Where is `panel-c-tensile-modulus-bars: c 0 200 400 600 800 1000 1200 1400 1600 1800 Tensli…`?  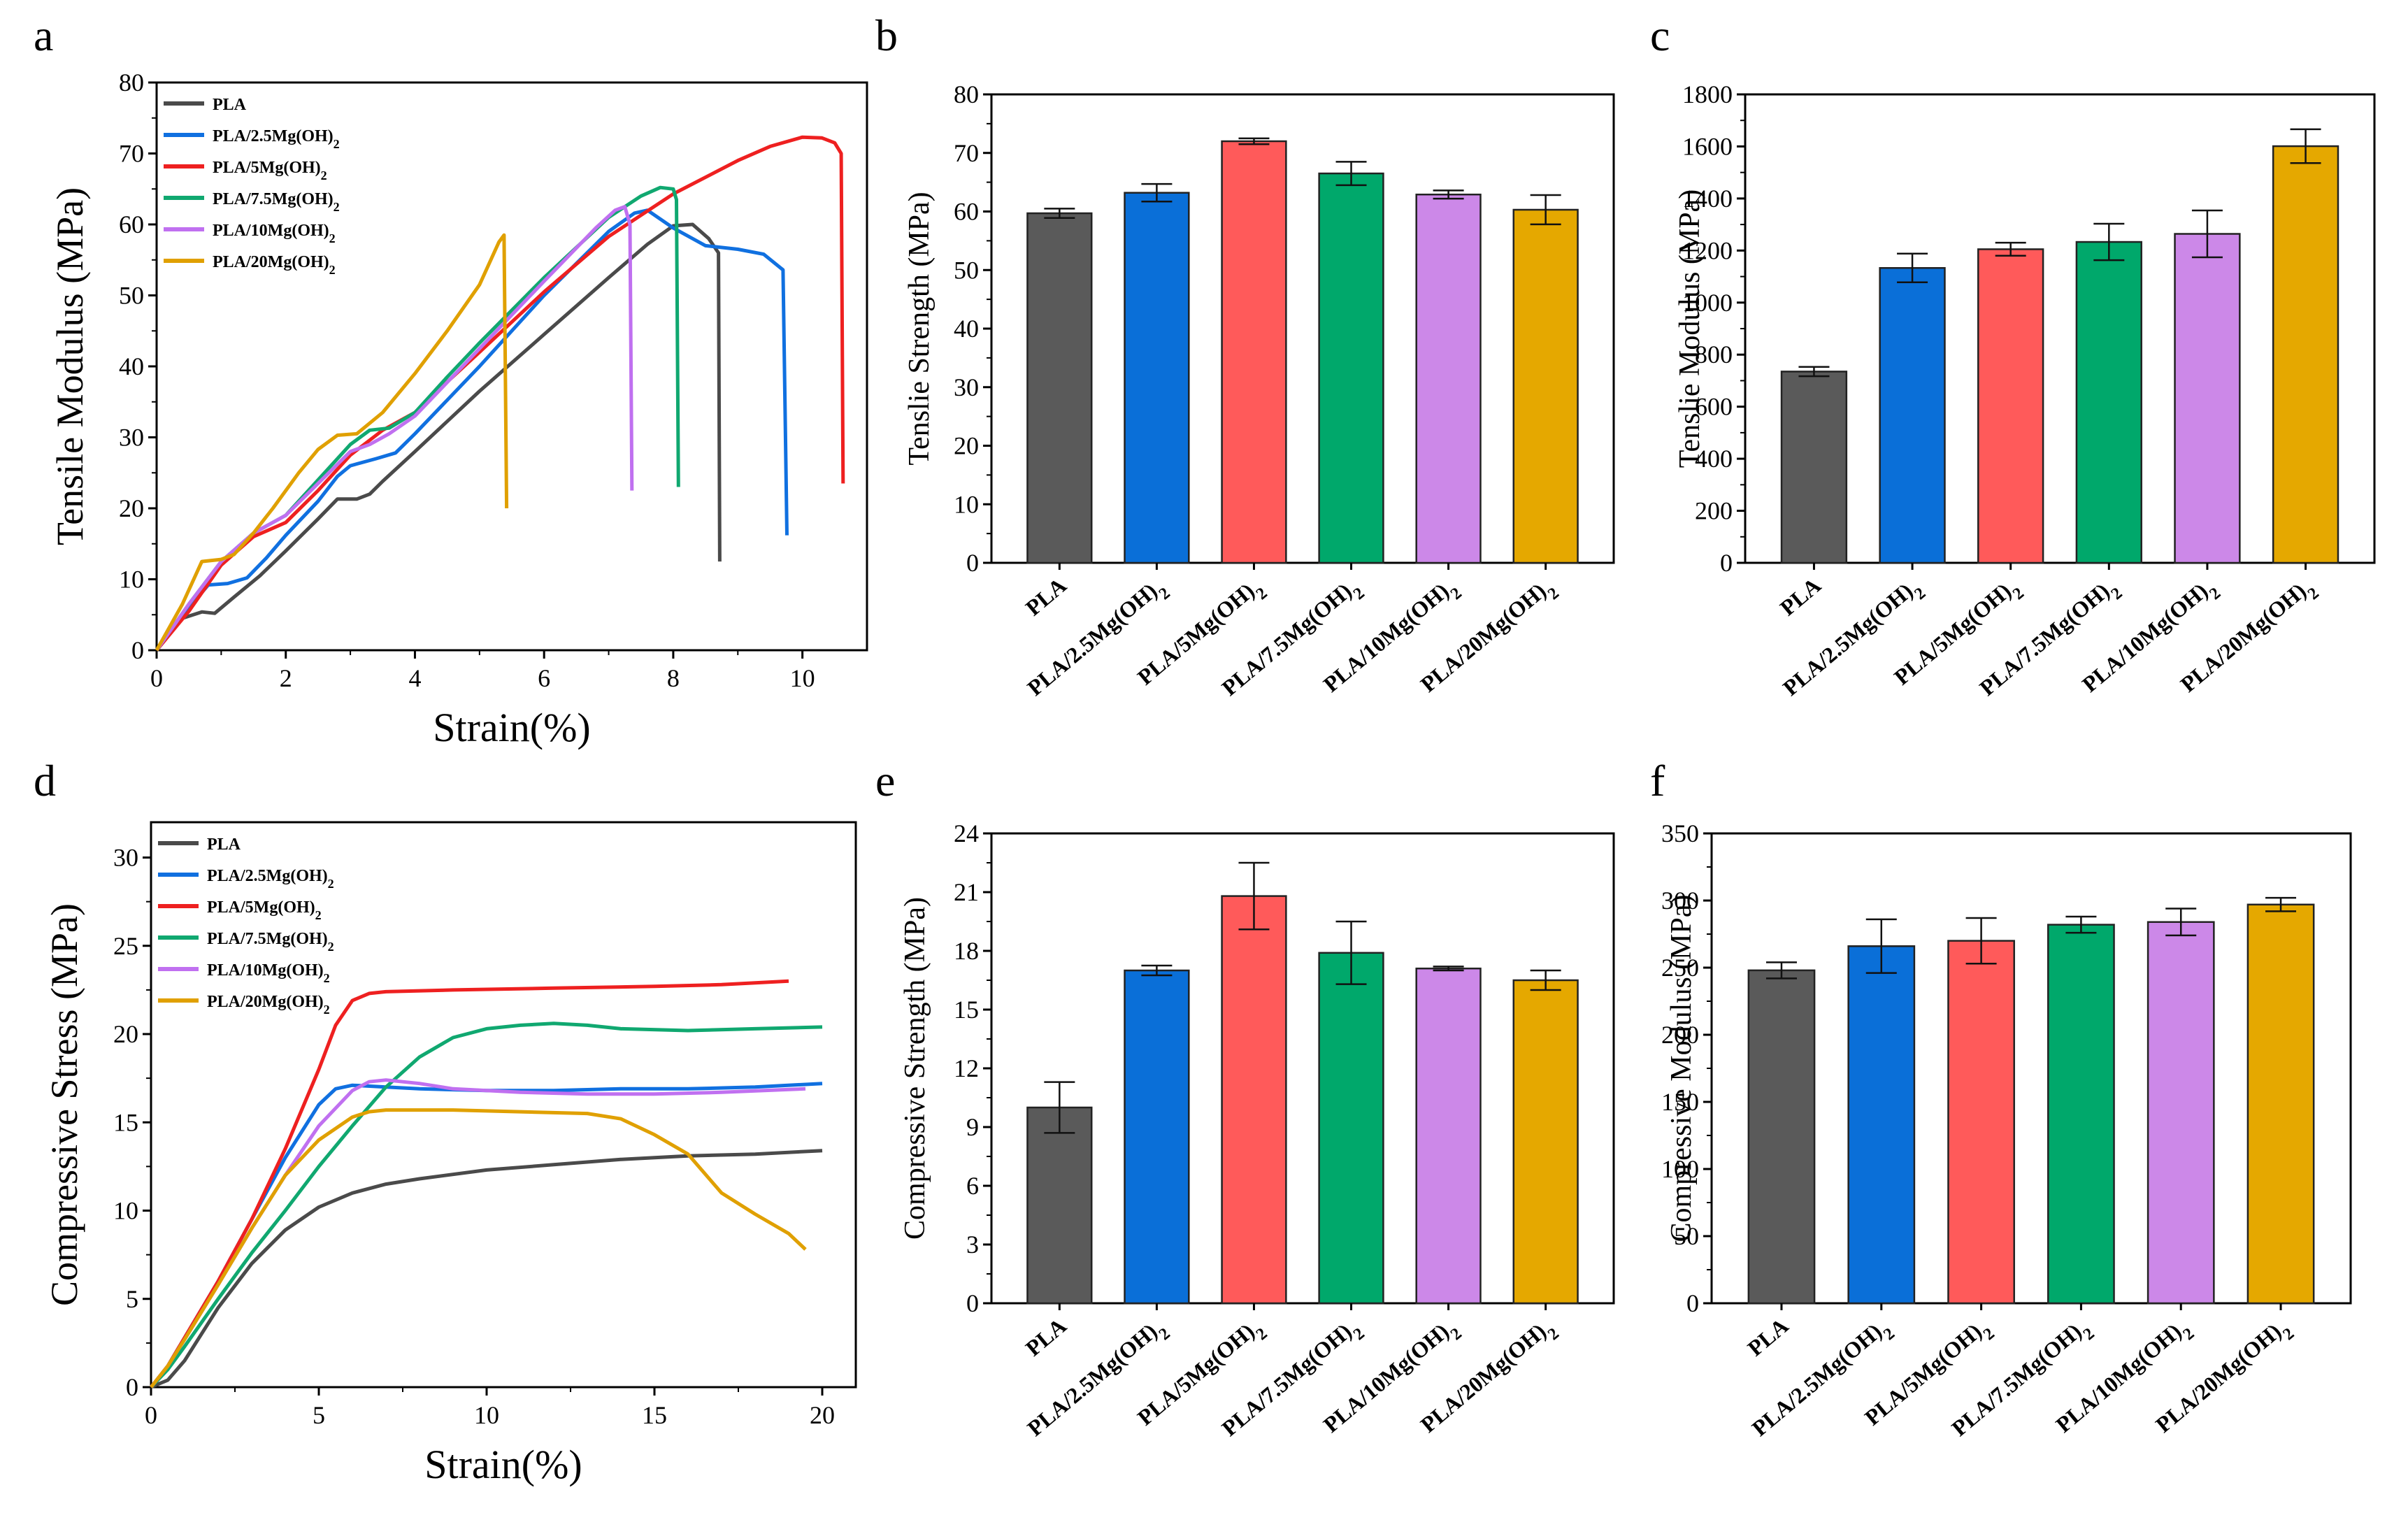 panel-c-tensile-modulus-bars: c 0 200 400 600 800 1000 1200 1400 1600 1800 Tensli… is located at coordinates (2013, 356).